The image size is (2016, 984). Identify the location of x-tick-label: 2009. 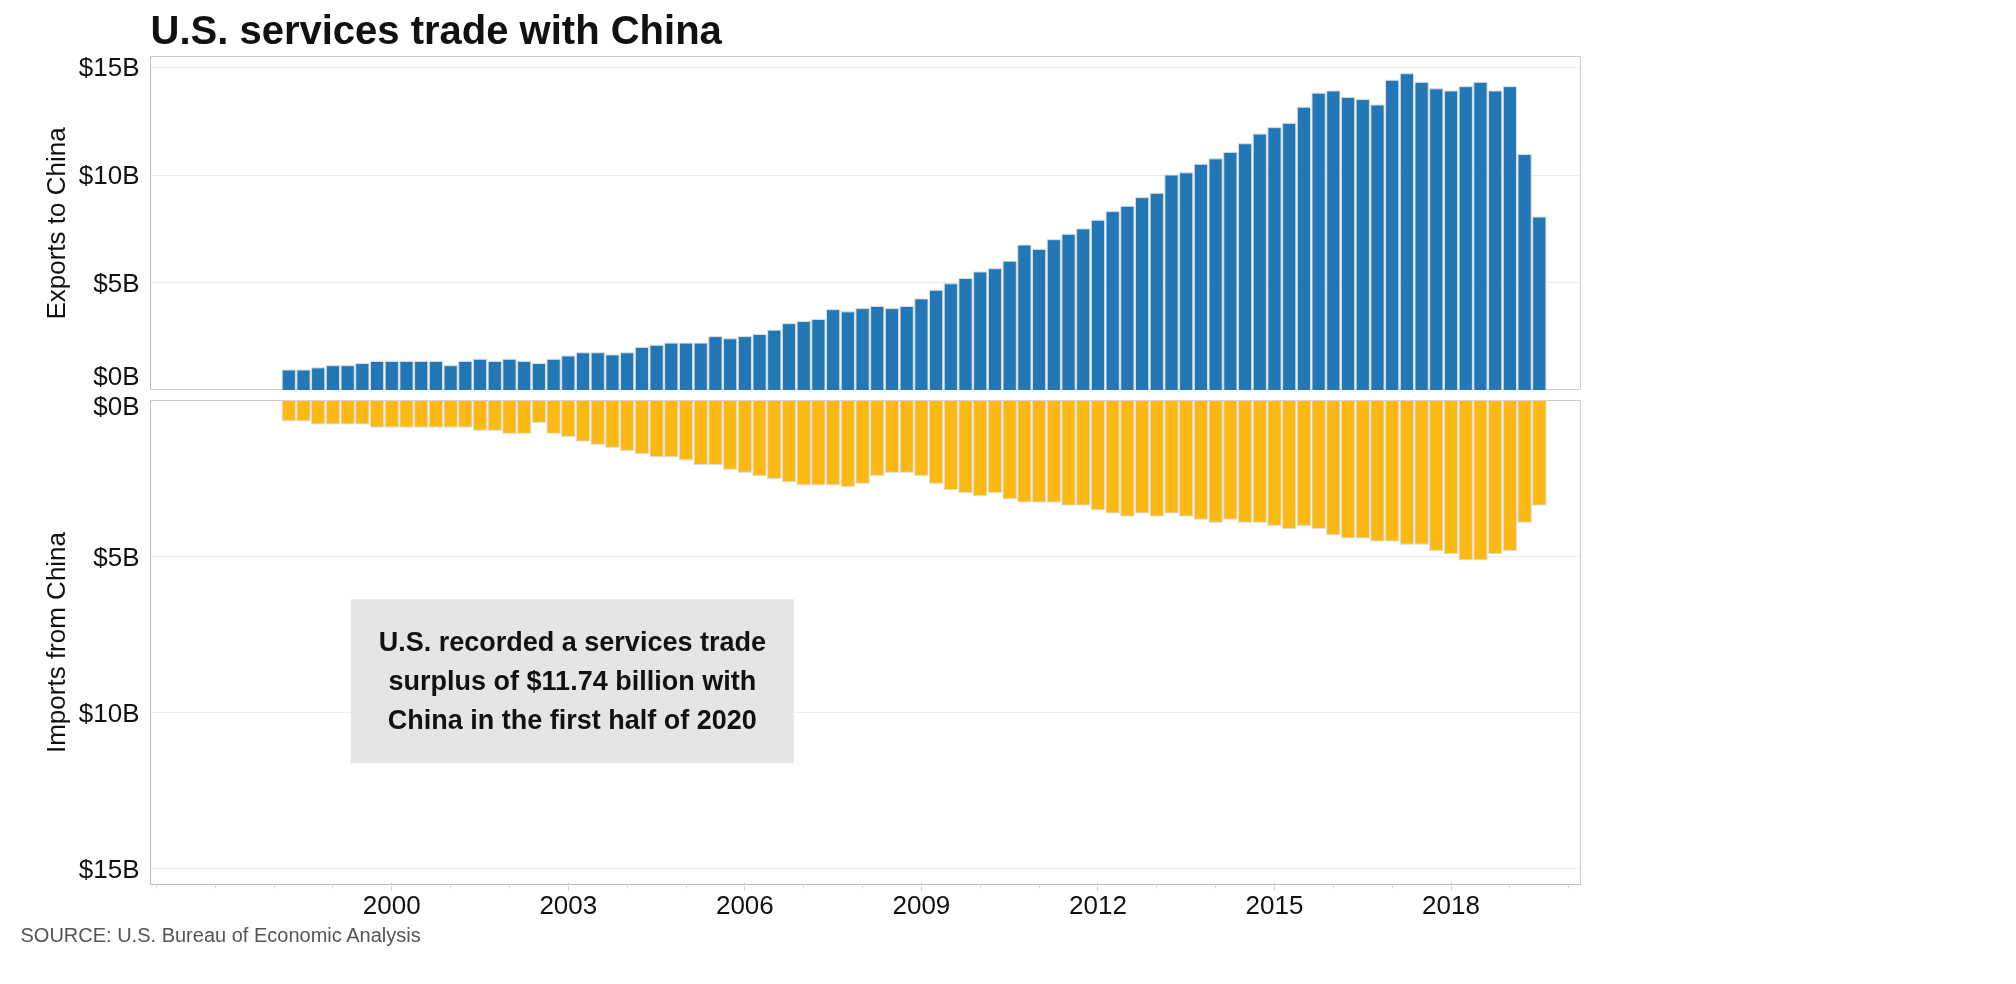
(921, 904).